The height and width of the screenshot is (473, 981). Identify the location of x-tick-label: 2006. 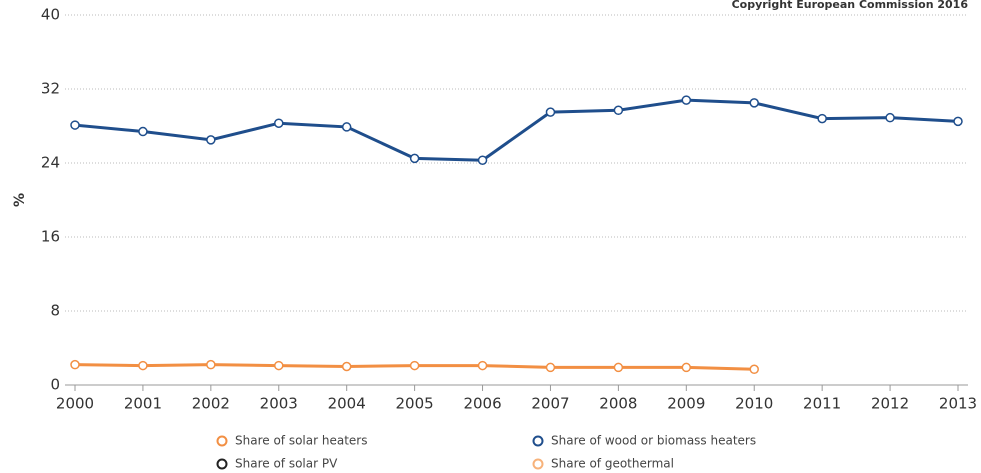
(482, 404).